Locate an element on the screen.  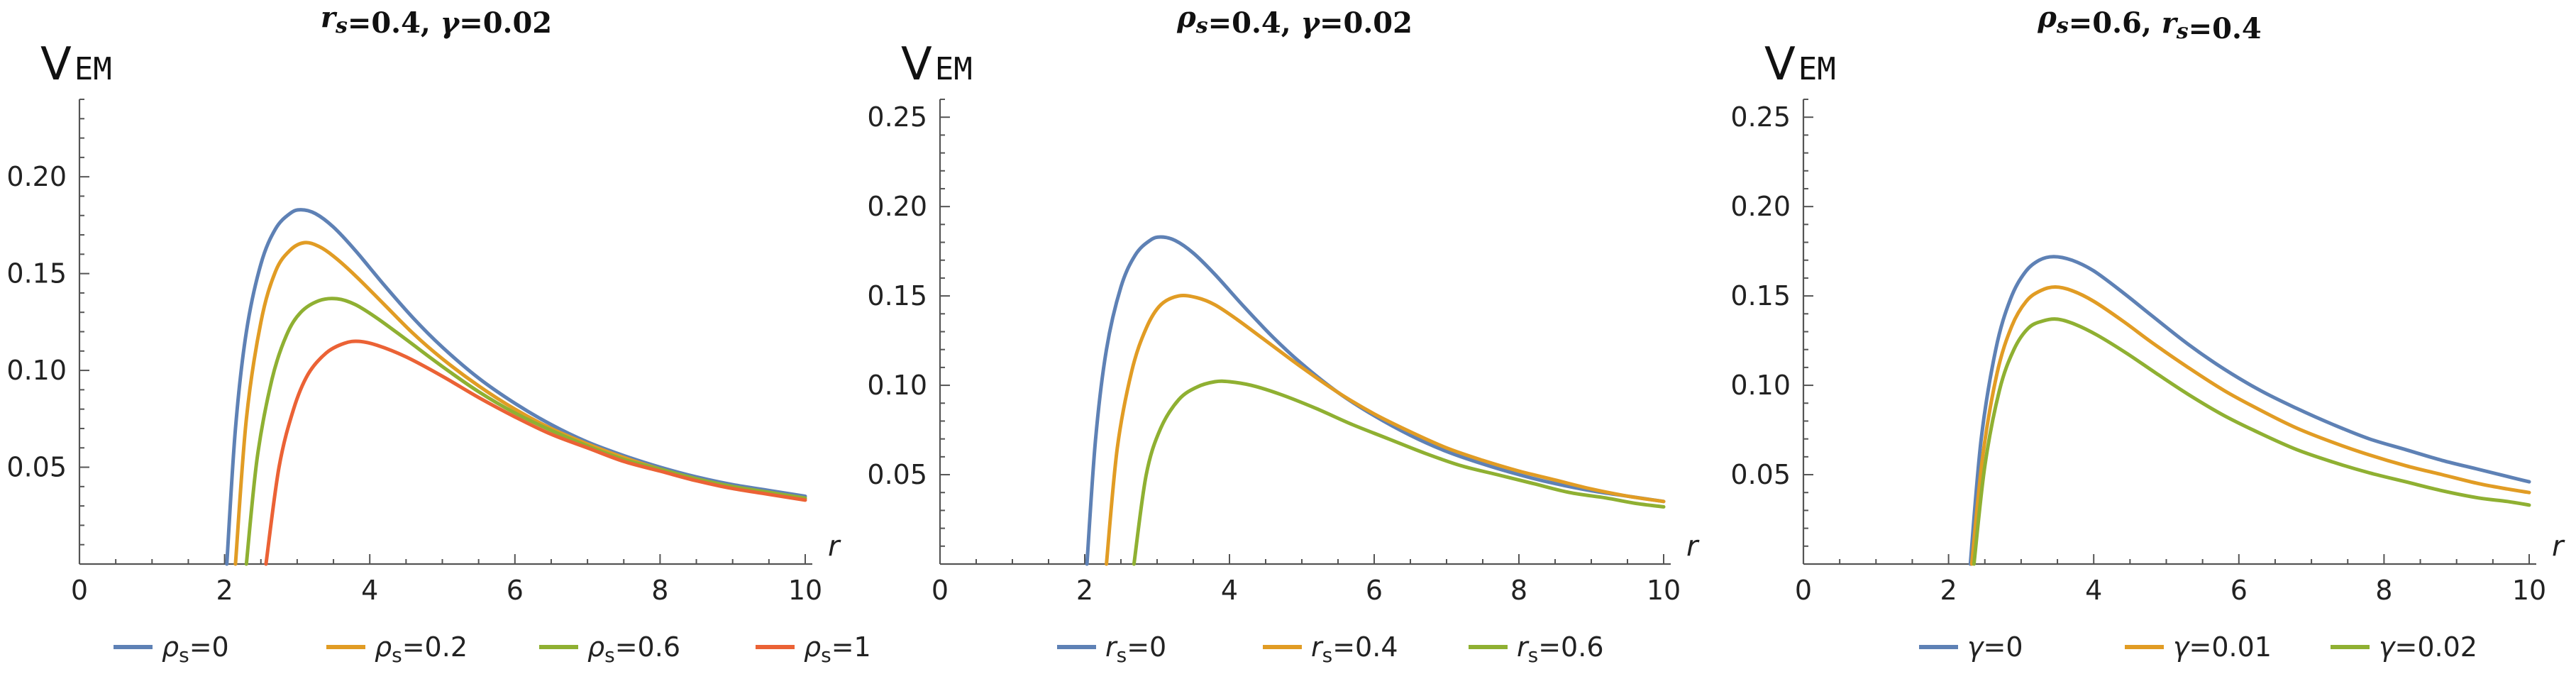
legend-label: rs=0.4 is located at coordinates (1354, 649).